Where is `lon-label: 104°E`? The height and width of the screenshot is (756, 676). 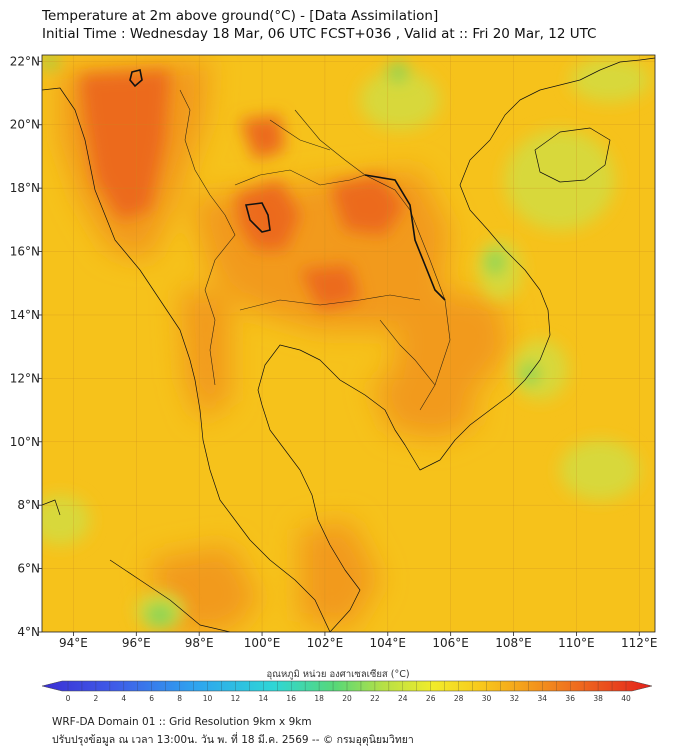 lon-label: 104°E is located at coordinates (388, 643).